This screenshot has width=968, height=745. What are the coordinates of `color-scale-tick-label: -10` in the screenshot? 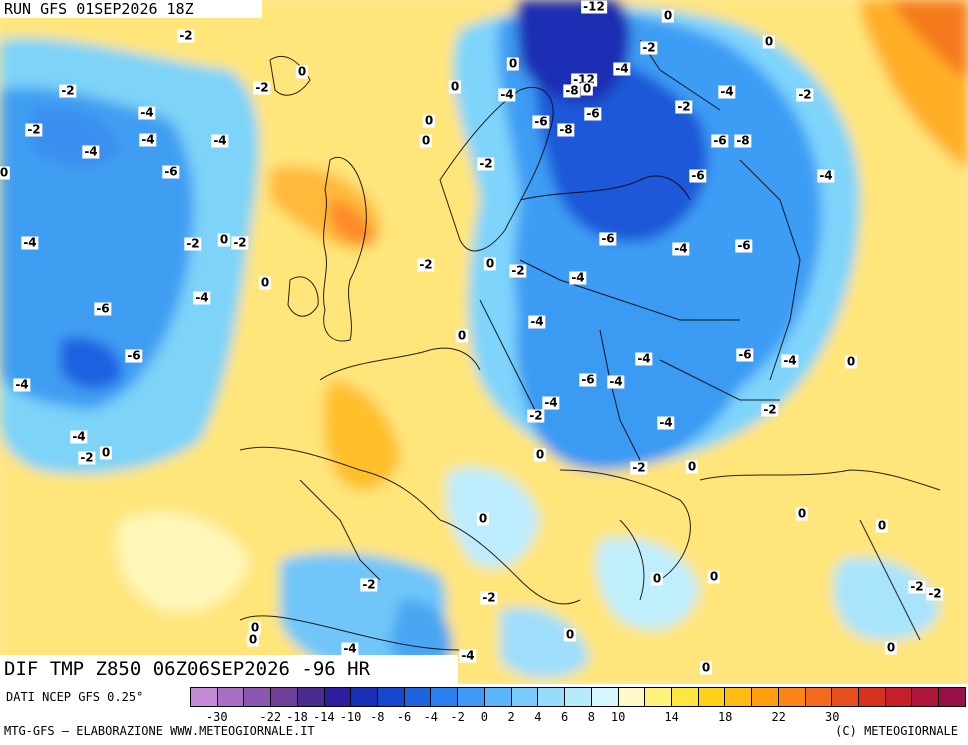 It's located at (350, 717).